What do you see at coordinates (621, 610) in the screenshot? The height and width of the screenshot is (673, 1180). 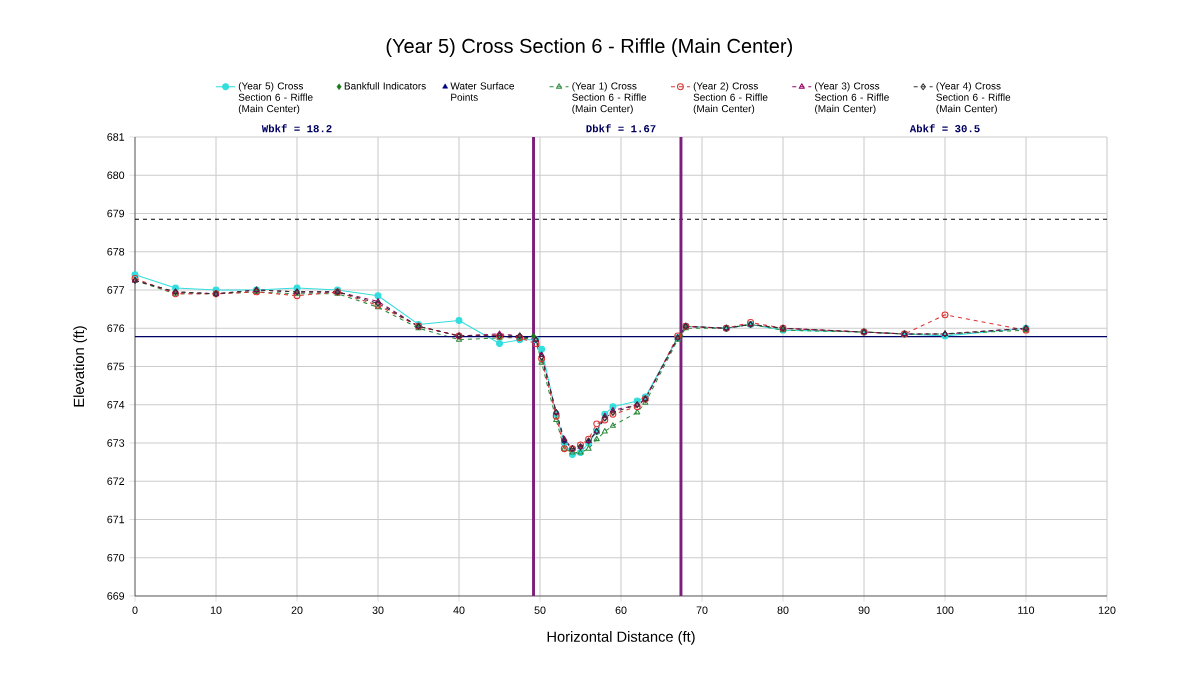 I see `x-tick-label: 60` at bounding box center [621, 610].